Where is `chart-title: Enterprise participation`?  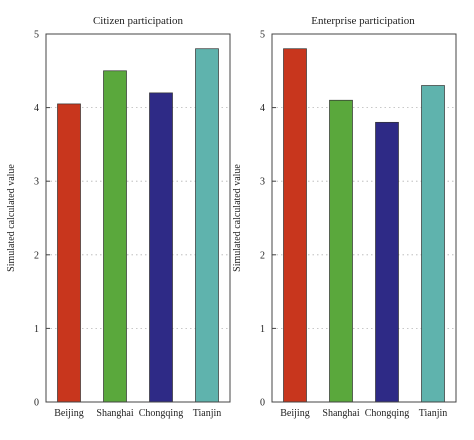
chart-title: Enterprise participation is located at coordinates (363, 21).